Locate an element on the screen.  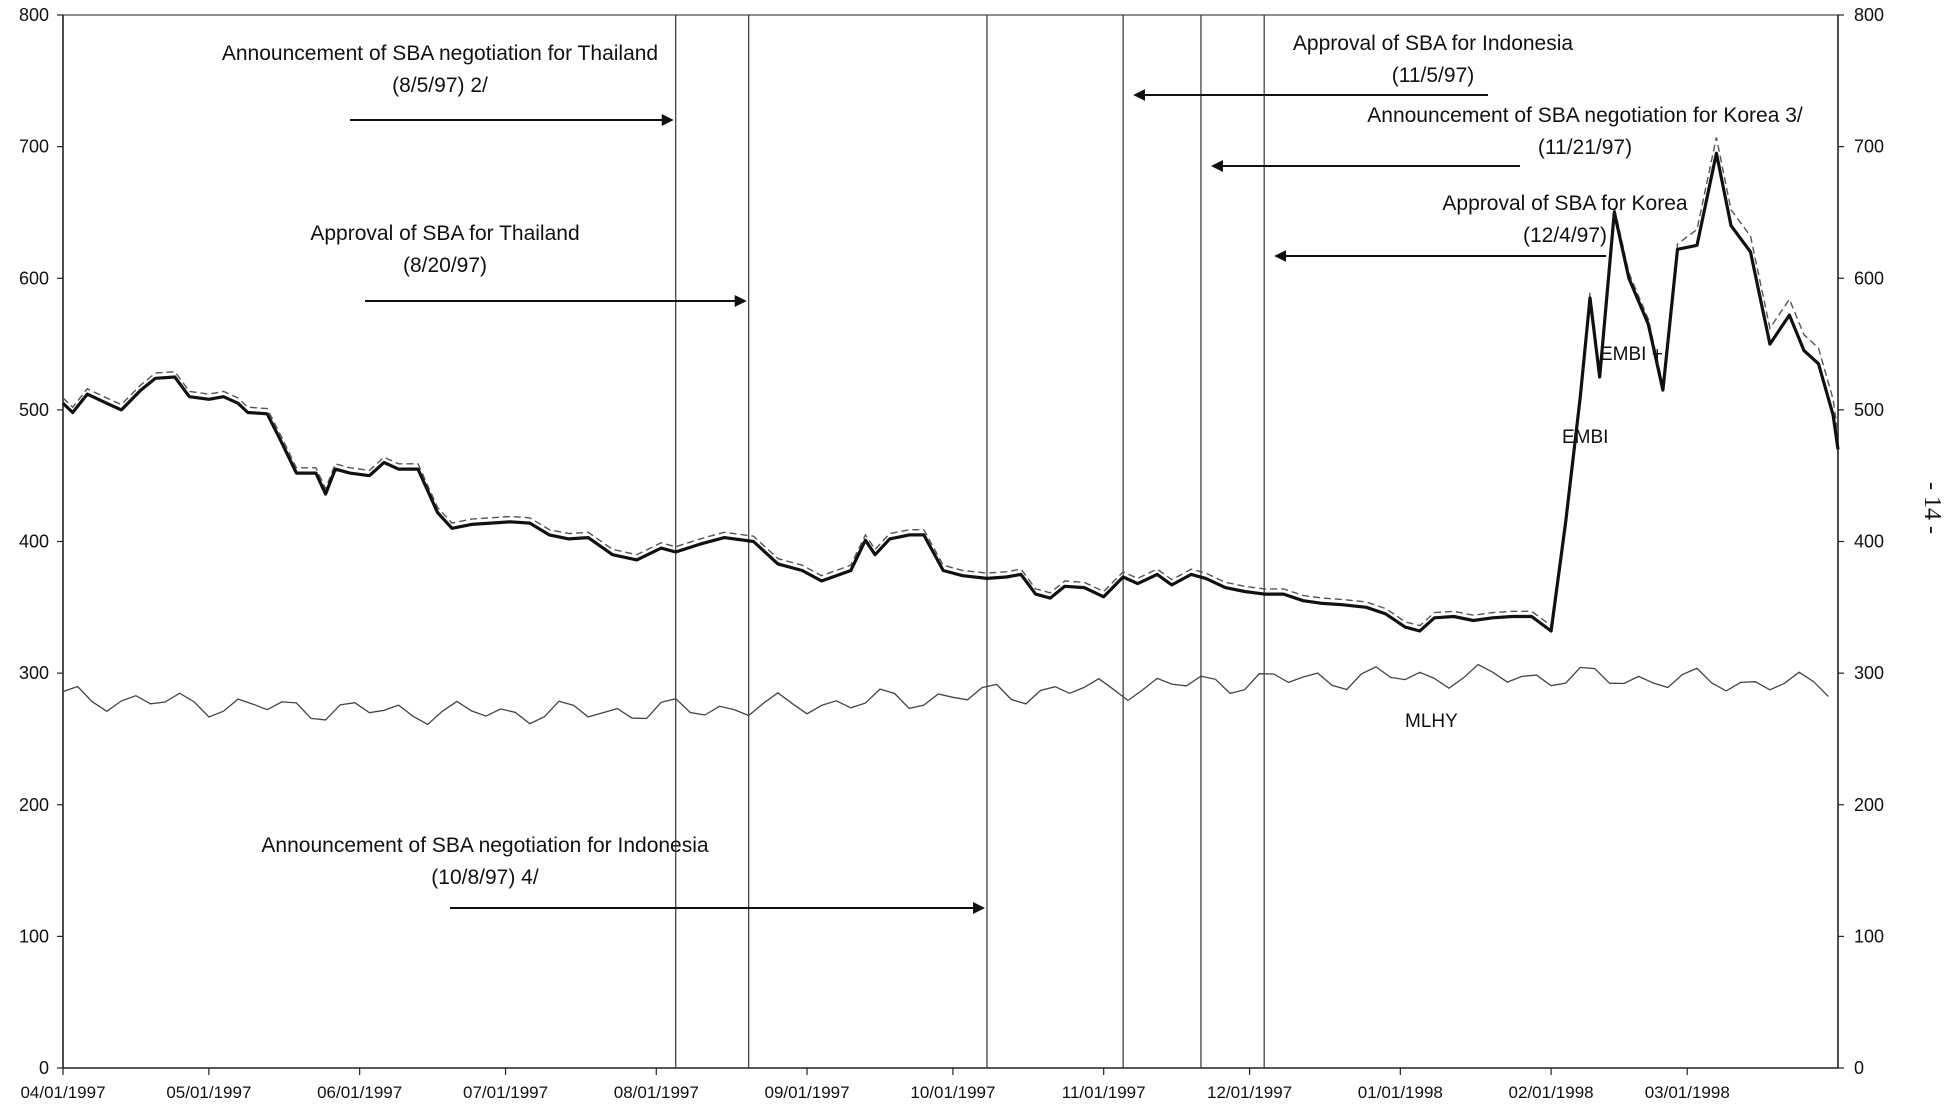
y-tick-label-left: 0 is located at coordinates (44, 1068).